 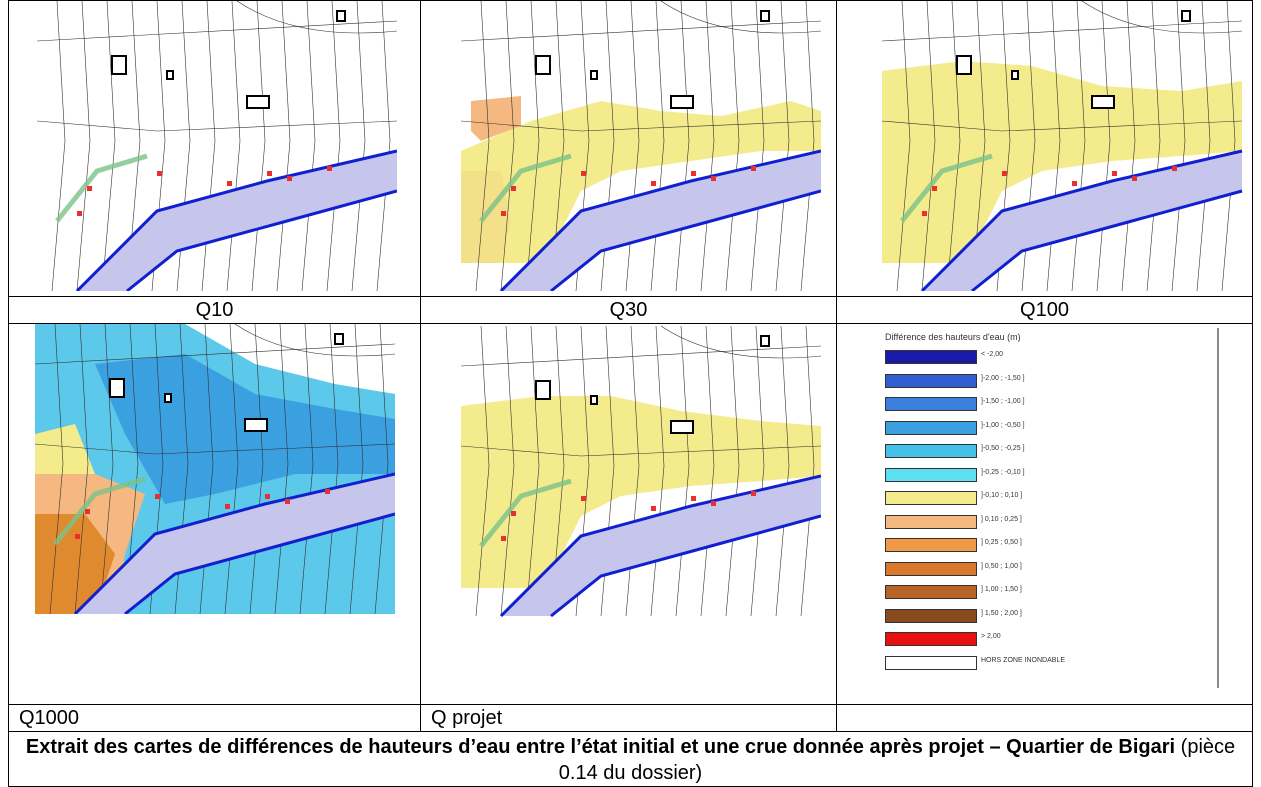 What do you see at coordinates (992, 354) in the screenshot?
I see `legend-label: < -2,00` at bounding box center [992, 354].